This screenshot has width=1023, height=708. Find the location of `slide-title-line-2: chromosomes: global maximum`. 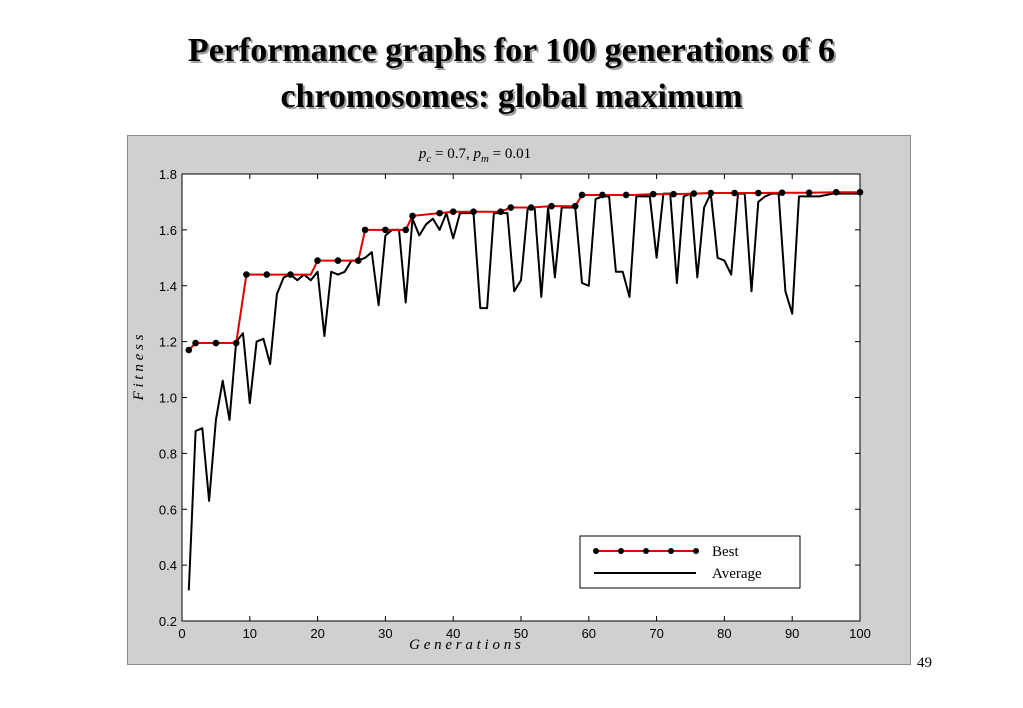

slide-title-line-2: chromosomes: global maximum is located at coordinates (511, 96).